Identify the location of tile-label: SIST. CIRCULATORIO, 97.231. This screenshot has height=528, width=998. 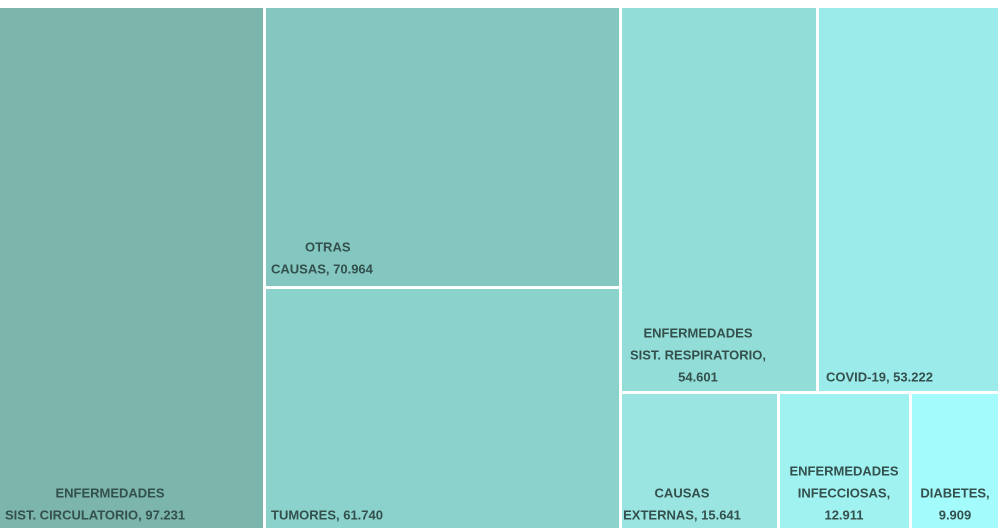
(95, 514).